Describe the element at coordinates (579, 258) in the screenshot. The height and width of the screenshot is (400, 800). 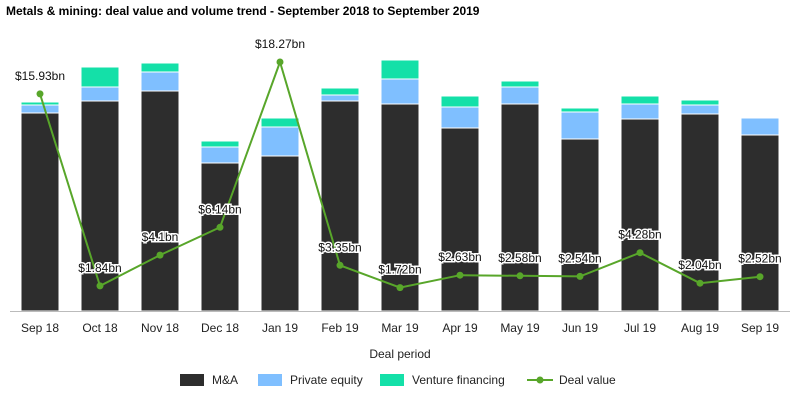
I see `deal-value-label: $2.54bn` at that location.